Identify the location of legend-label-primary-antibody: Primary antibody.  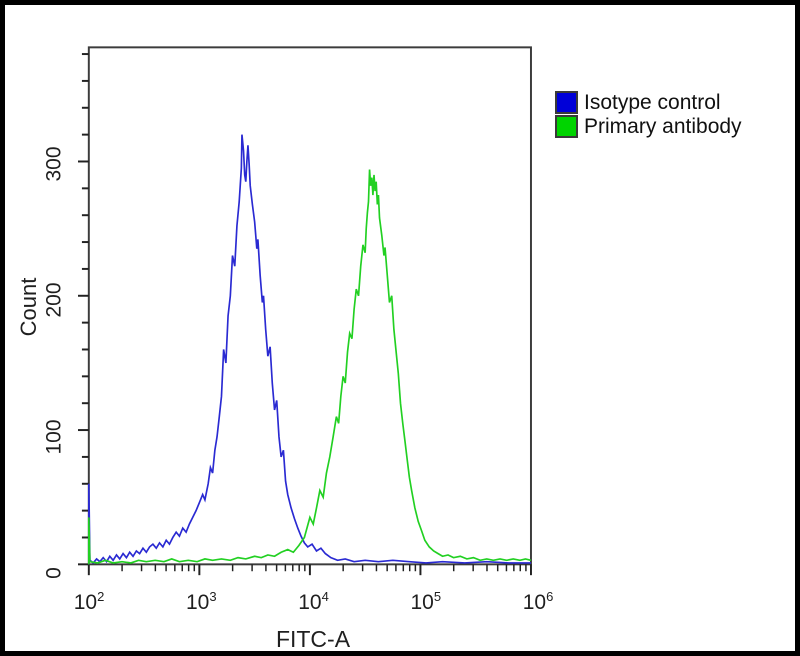
(663, 127).